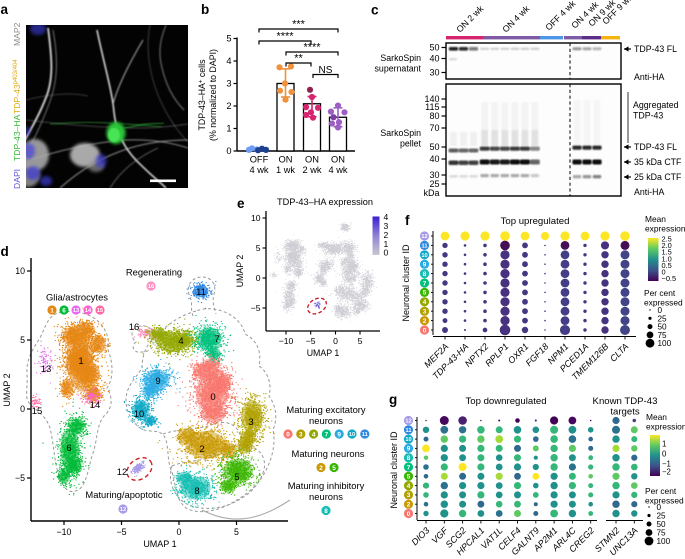 The width and height of the screenshot is (685, 559). What do you see at coordinates (76, 311) in the screenshot?
I see `svg-text: 13` at bounding box center [76, 311].